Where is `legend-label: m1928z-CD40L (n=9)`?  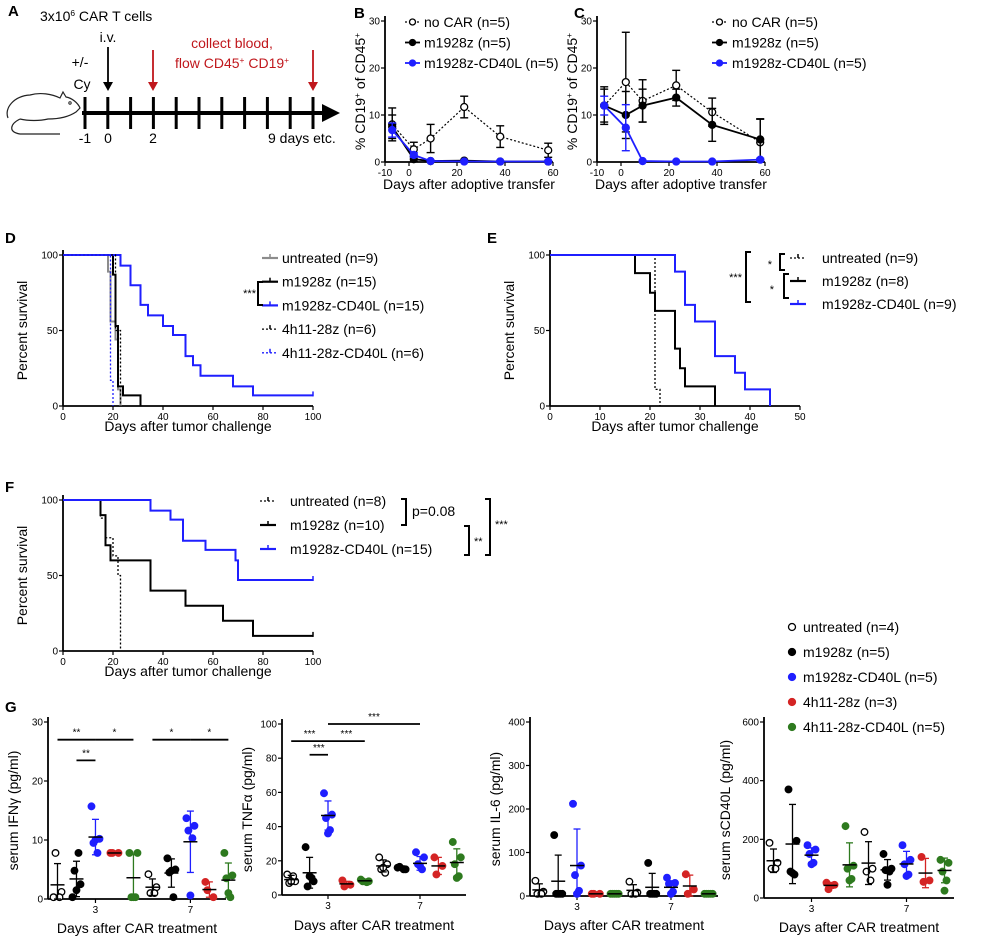 legend-label: m1928z-CD40L (n=9) is located at coordinates (889, 304).